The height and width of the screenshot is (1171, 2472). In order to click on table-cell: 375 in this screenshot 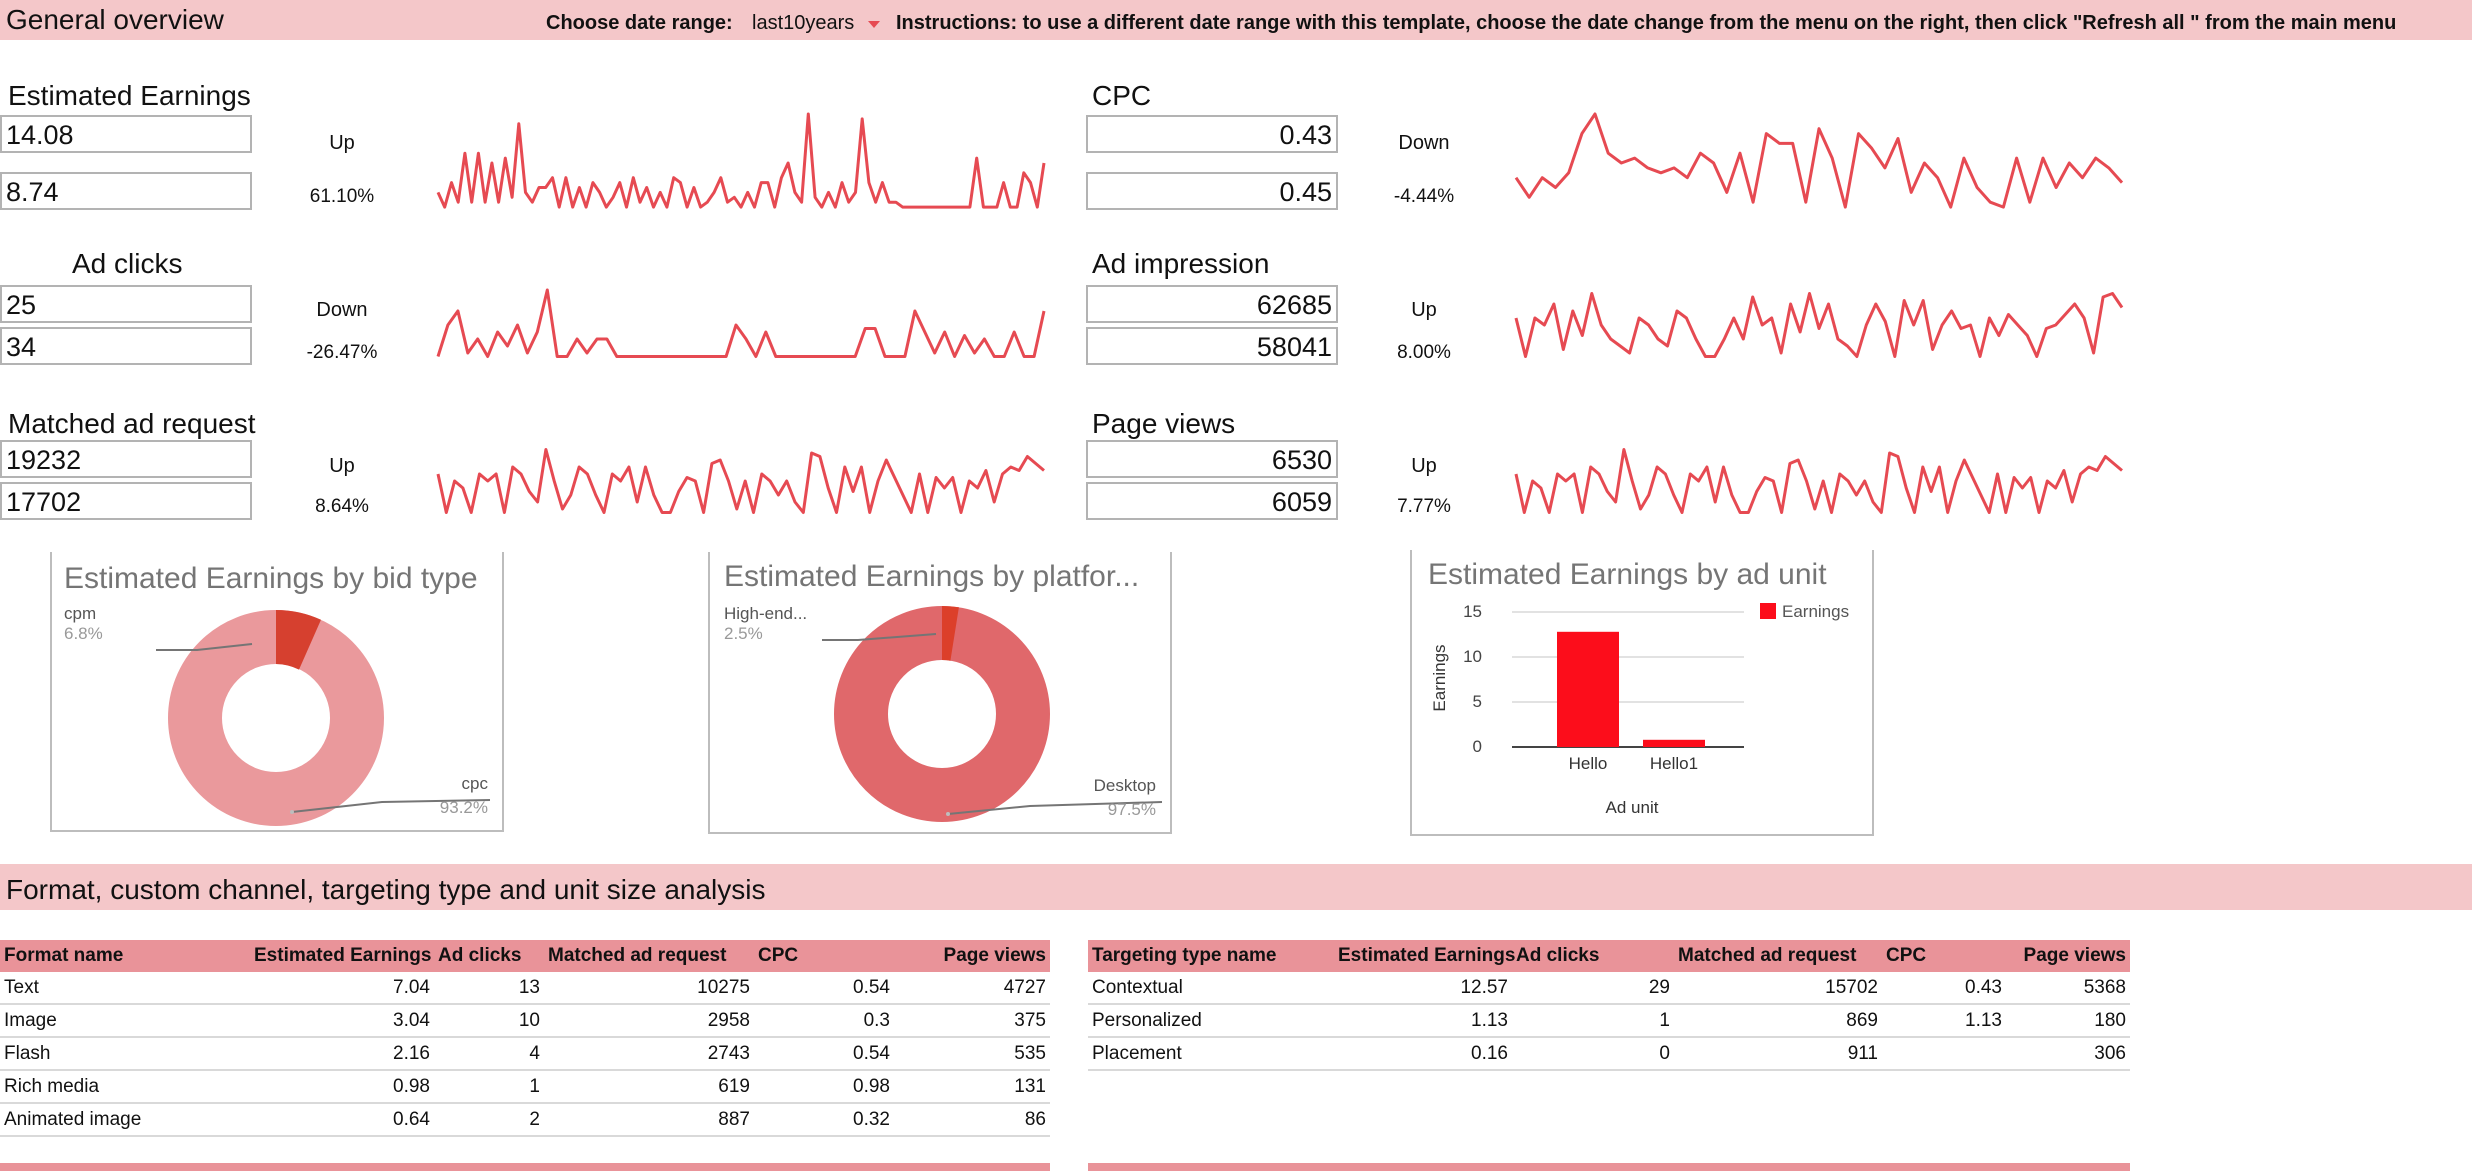, I will do `click(972, 1021)`.